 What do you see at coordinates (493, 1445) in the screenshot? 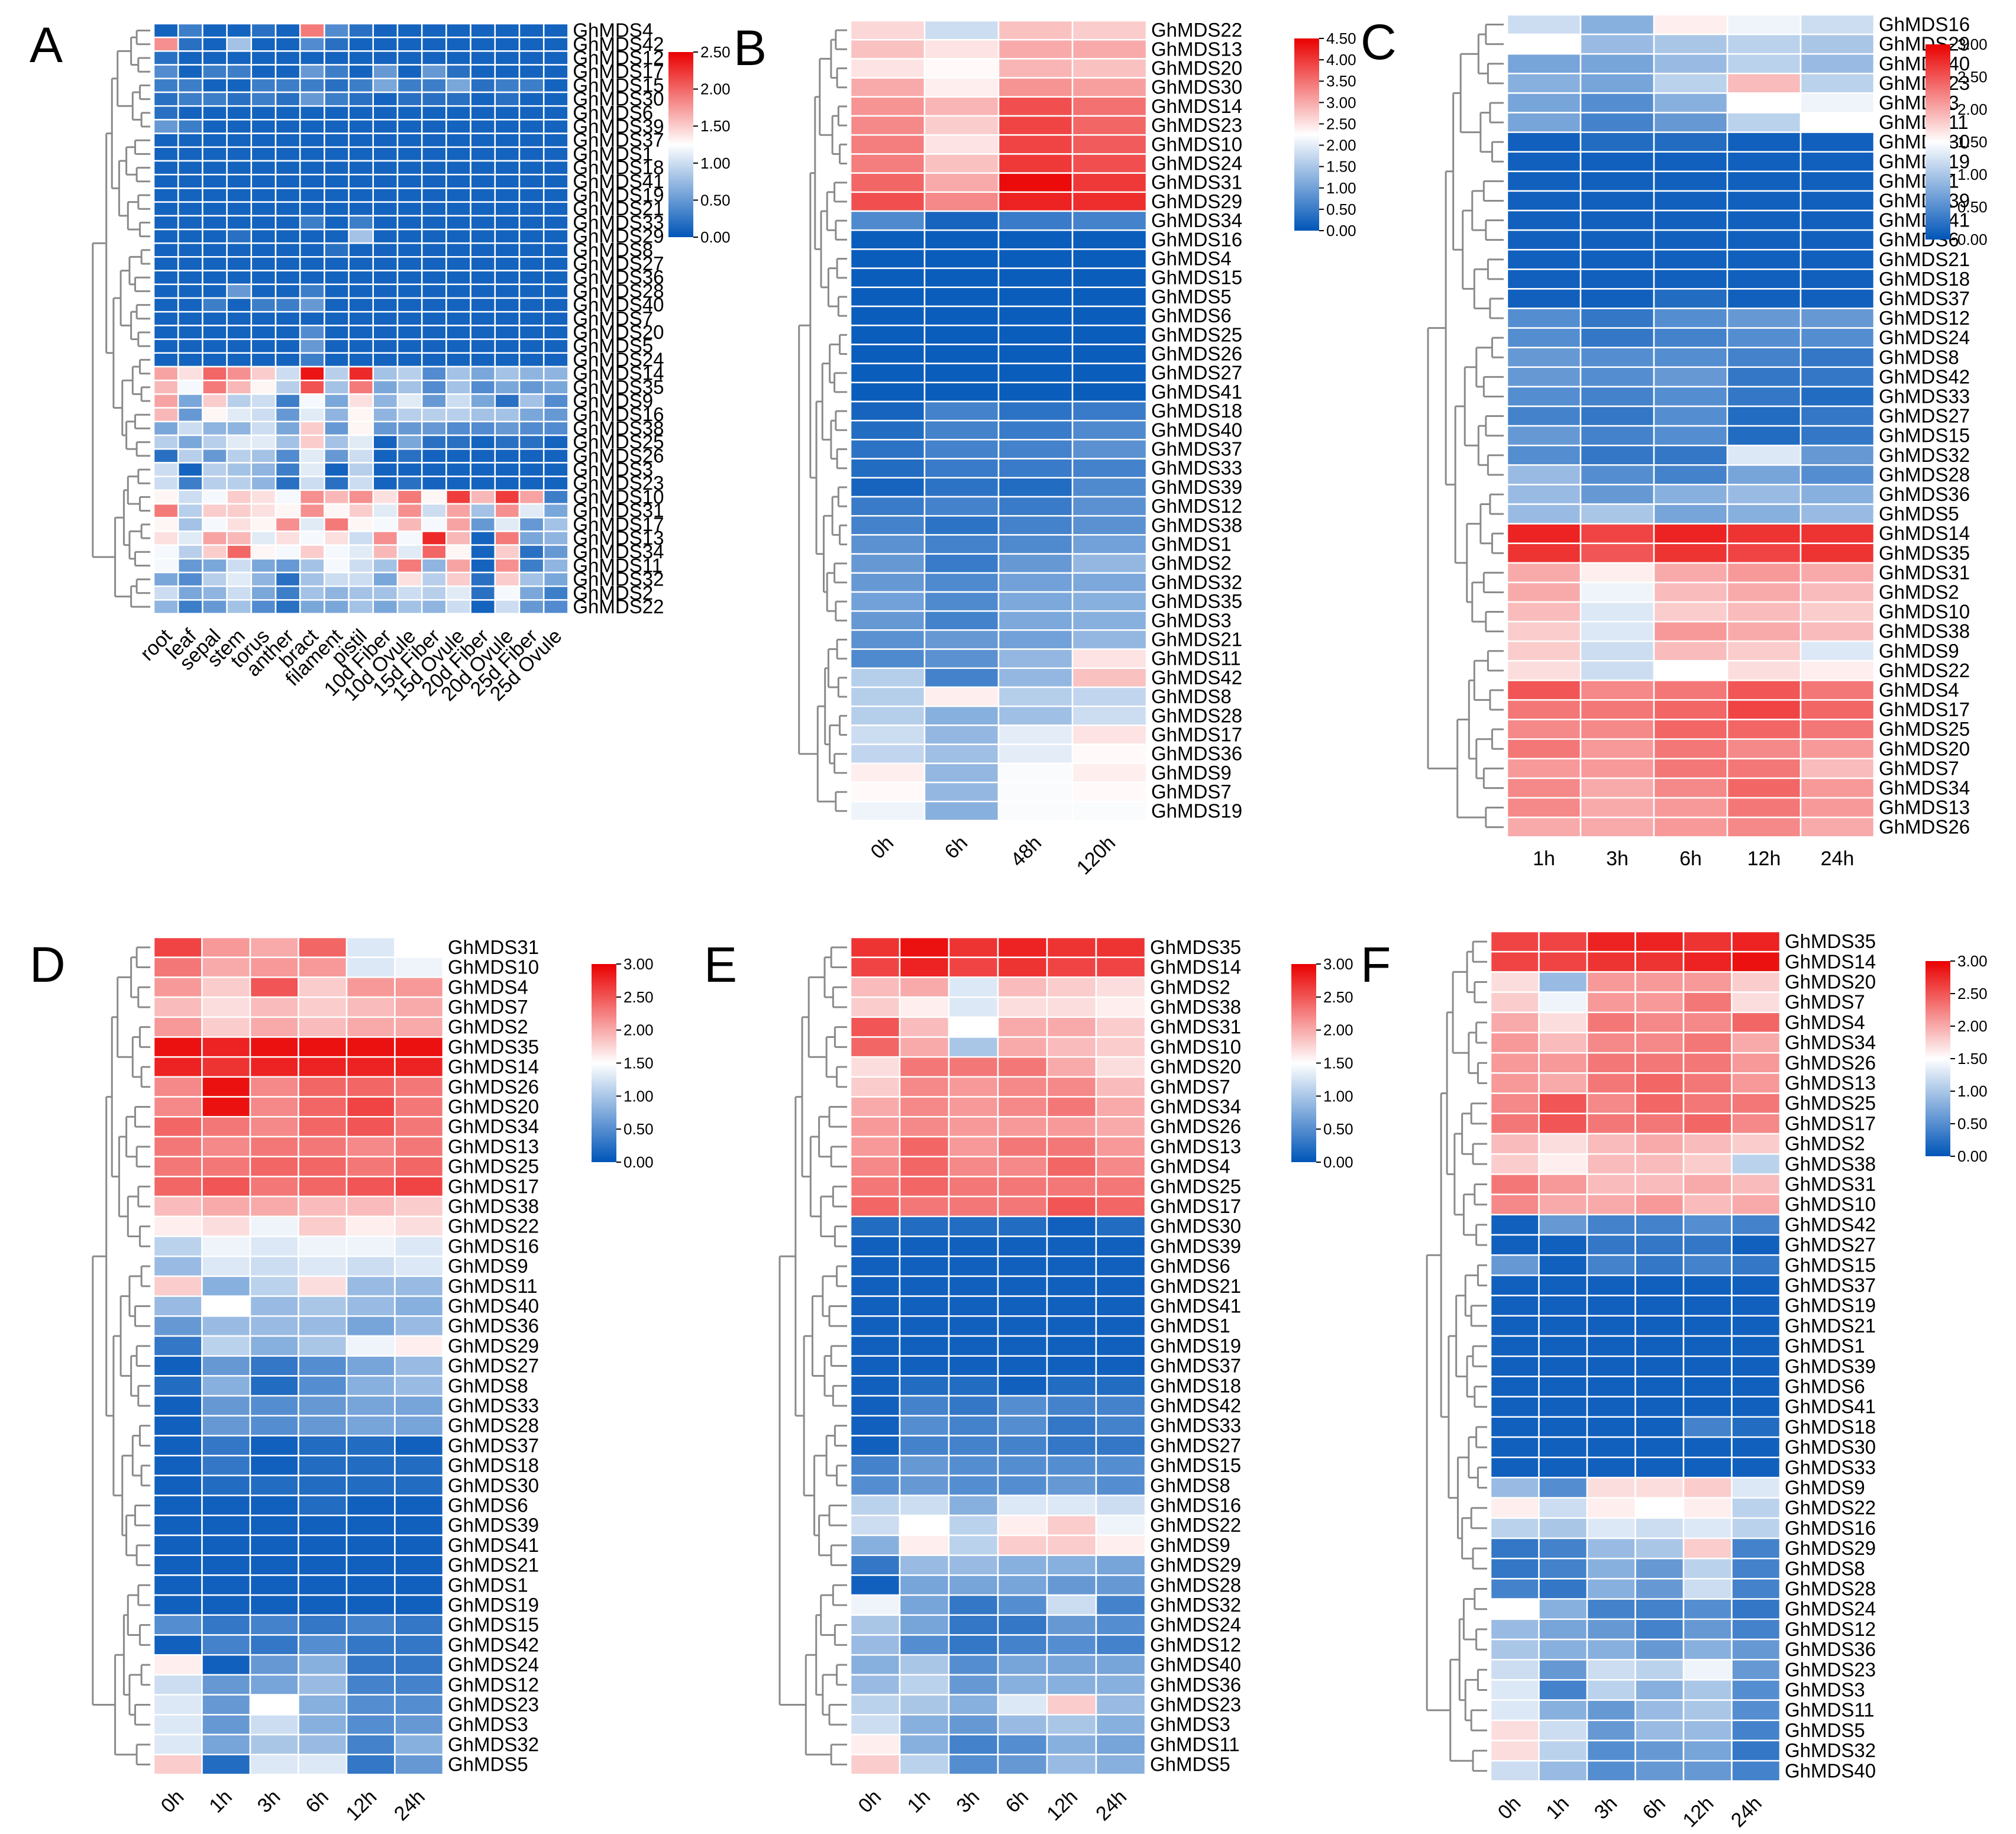
I see `row-label: GhMDS37` at bounding box center [493, 1445].